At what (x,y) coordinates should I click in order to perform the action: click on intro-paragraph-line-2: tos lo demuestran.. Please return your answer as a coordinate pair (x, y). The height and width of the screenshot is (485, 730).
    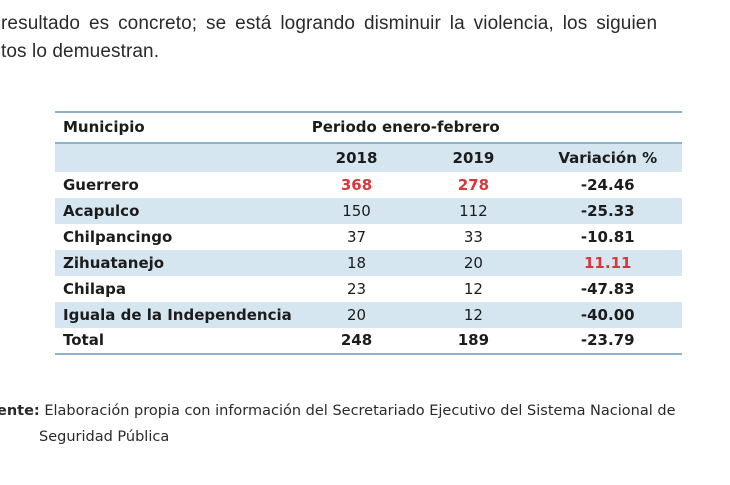
    Looking at the image, I should click on (80, 51).